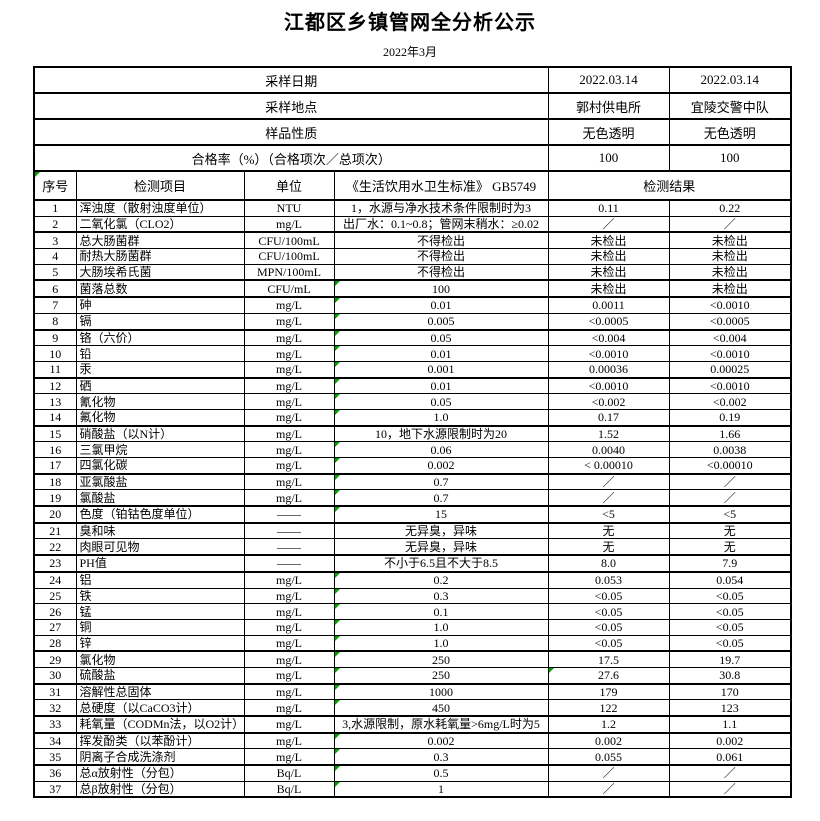  I want to click on table-row: 5 大肠埃希氏菌 MPN/100mL 不得检出 未检出 未检出, so click(412, 272).